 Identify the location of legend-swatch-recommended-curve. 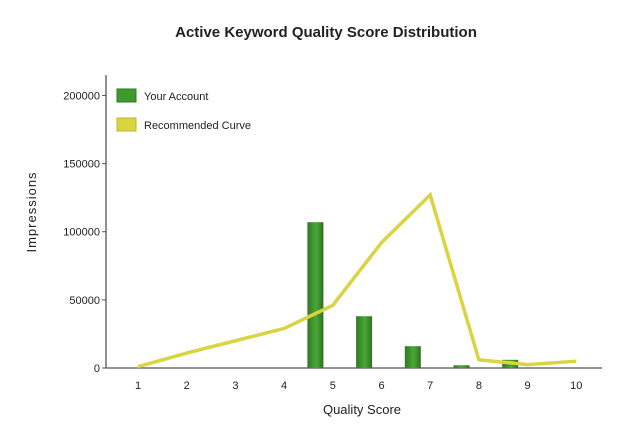
(126, 124).